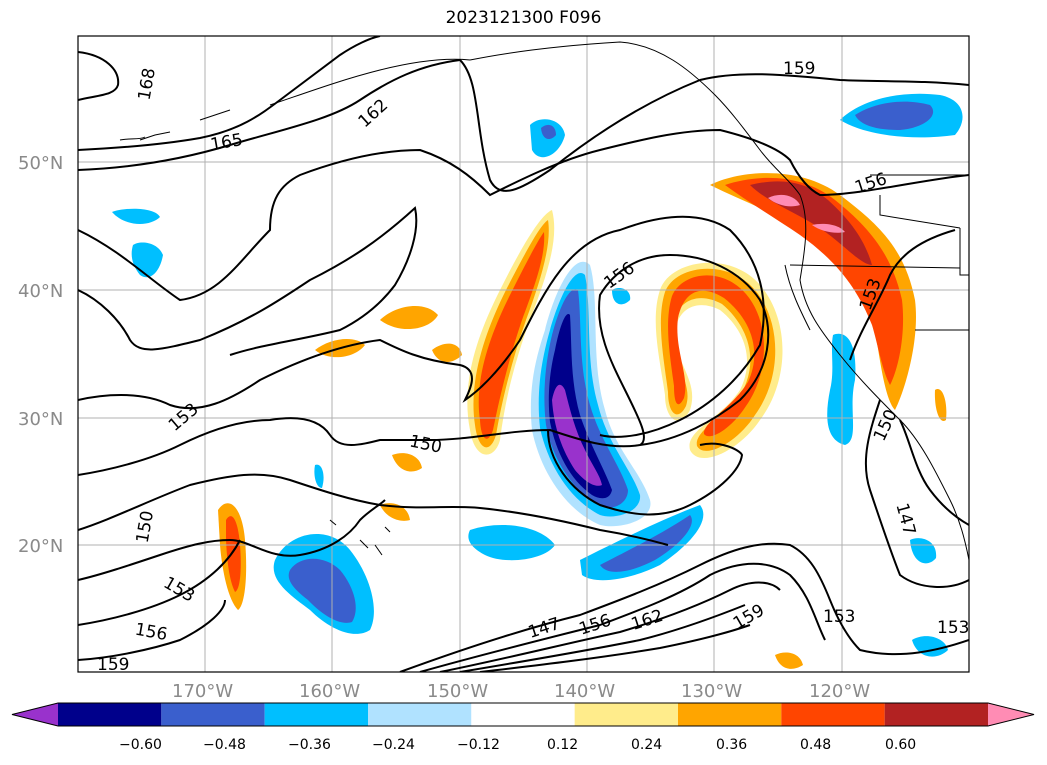 The image size is (1047, 765). Describe the element at coordinates (40, 291) in the screenshot. I see `lat-label: 40°N` at that location.